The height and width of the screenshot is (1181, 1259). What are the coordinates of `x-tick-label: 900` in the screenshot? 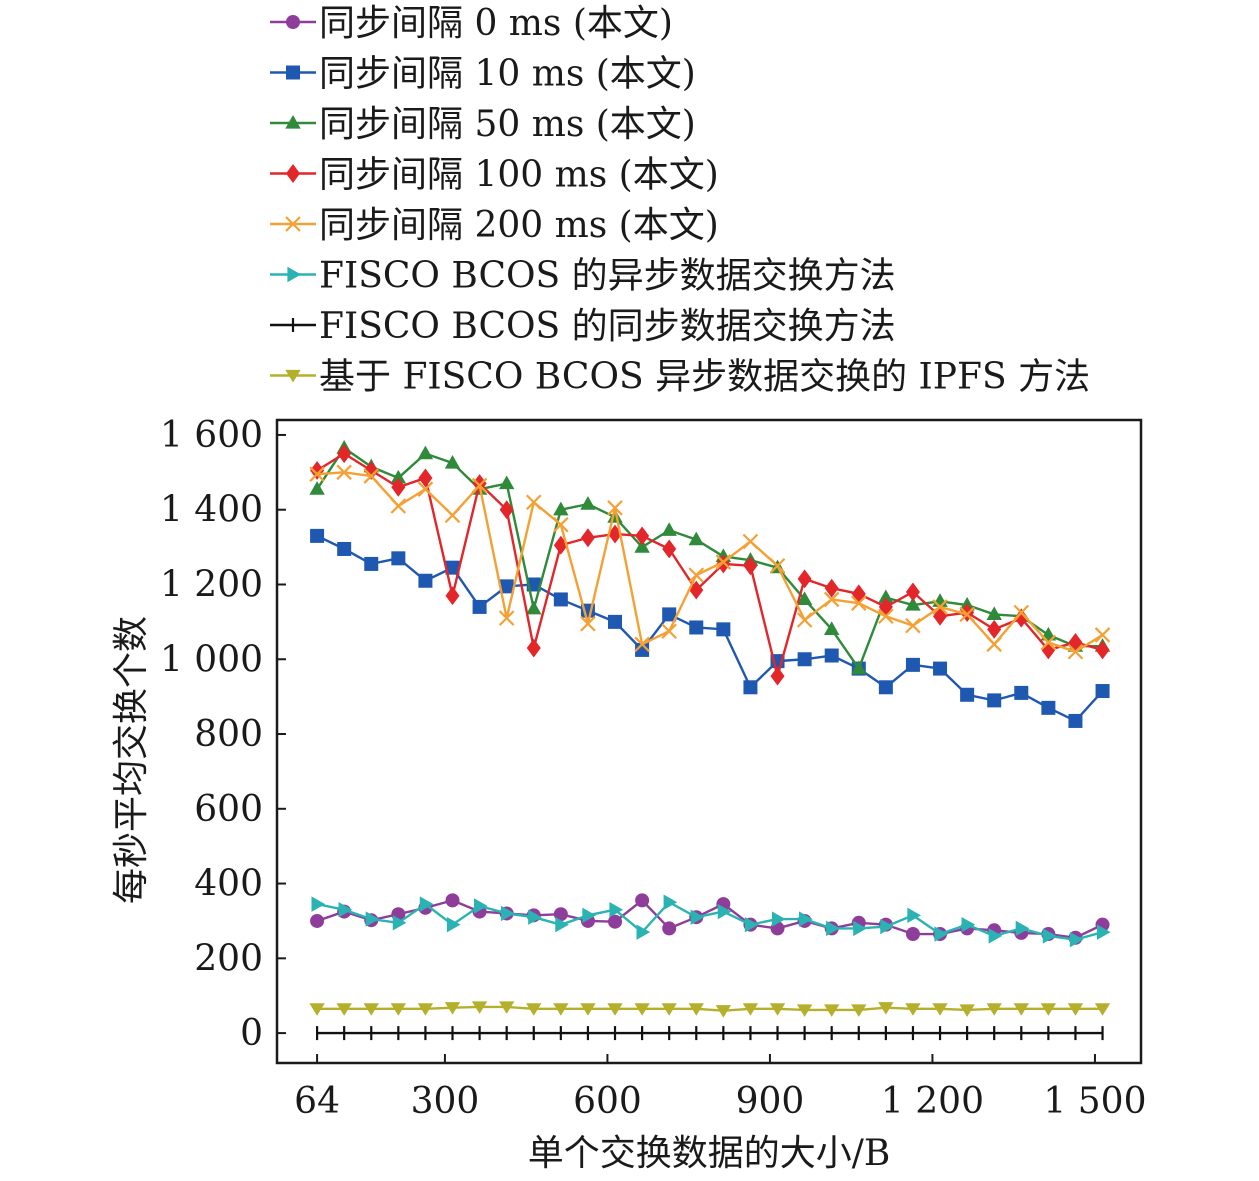 It's located at (770, 1101).